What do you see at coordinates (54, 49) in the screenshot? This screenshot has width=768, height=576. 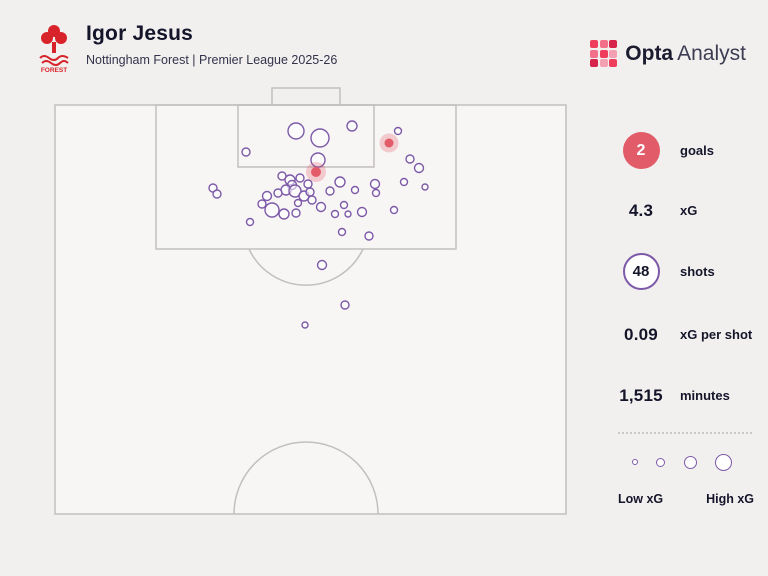 I see `club-crest-icon: FOREST` at bounding box center [54, 49].